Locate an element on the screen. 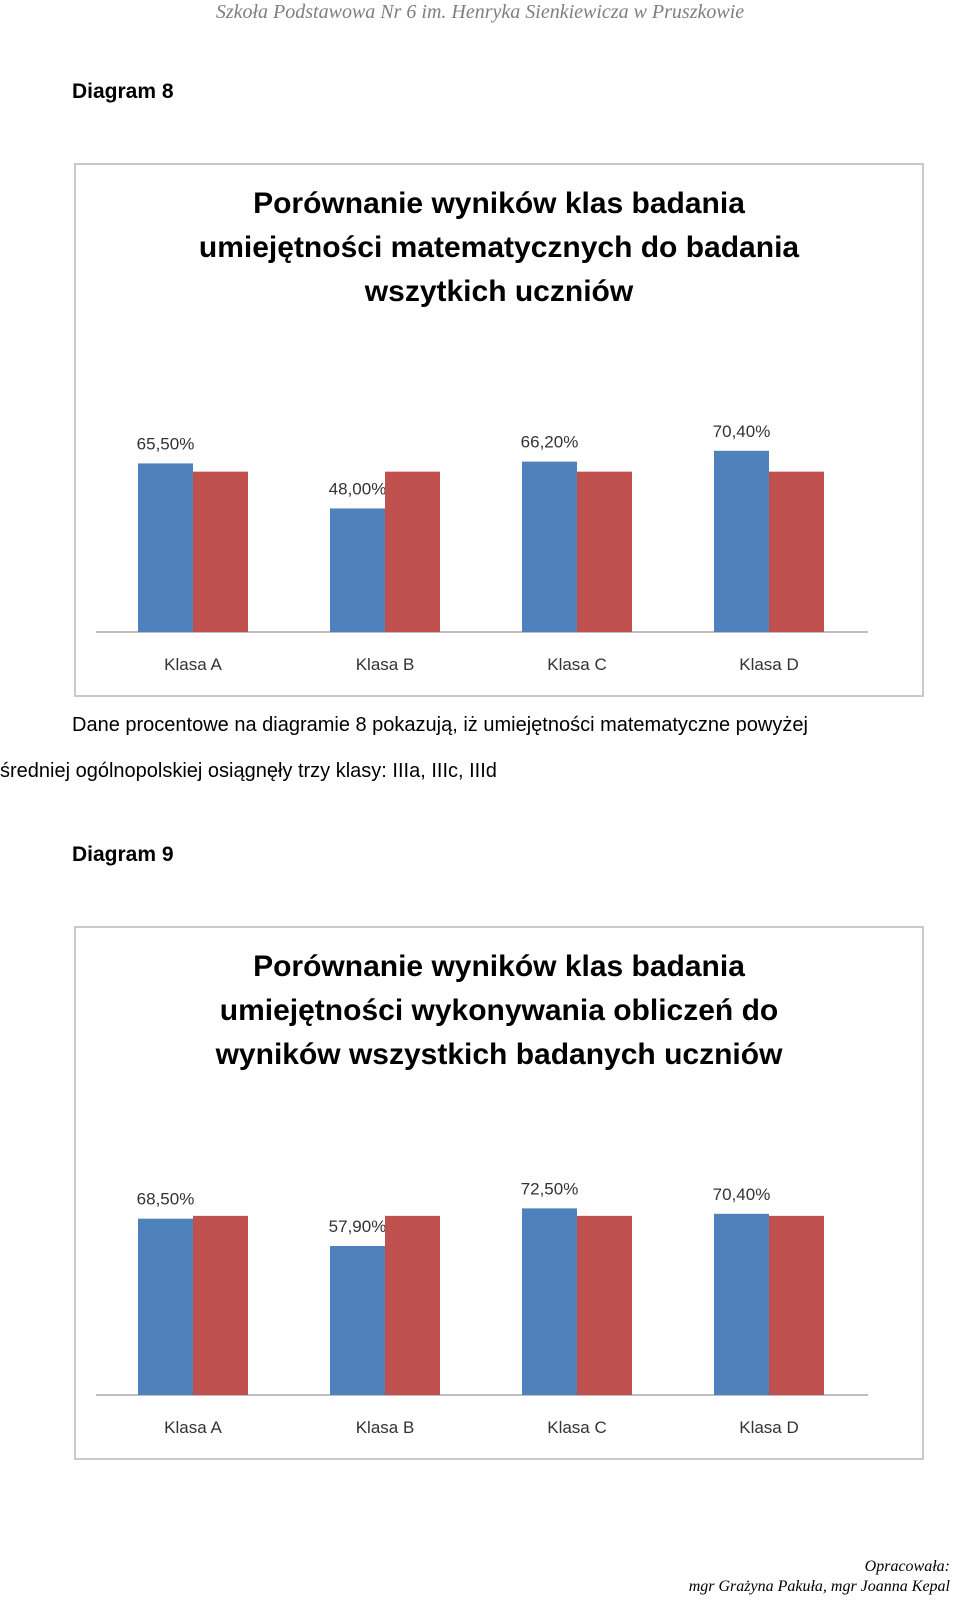  chart9-data-label-3: 72,50% is located at coordinates (550, 1188).